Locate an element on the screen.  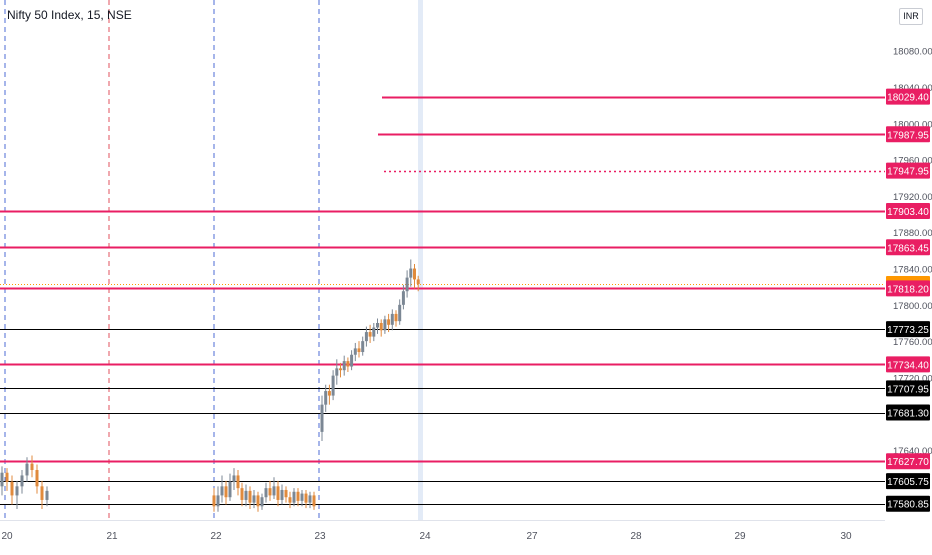
time-axis-bg is located at coordinates (442, 535).